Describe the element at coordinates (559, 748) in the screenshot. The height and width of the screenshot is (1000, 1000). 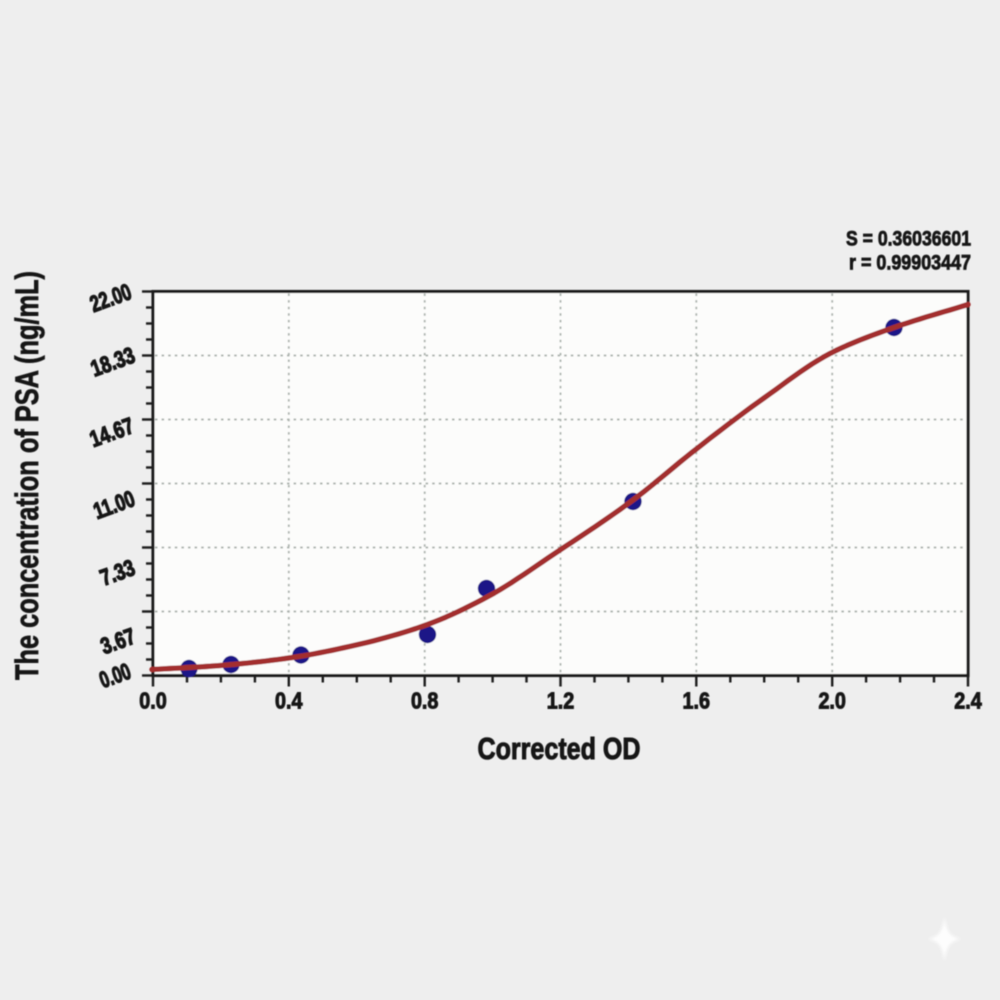
I see `svg-text: Corrected OD` at that location.